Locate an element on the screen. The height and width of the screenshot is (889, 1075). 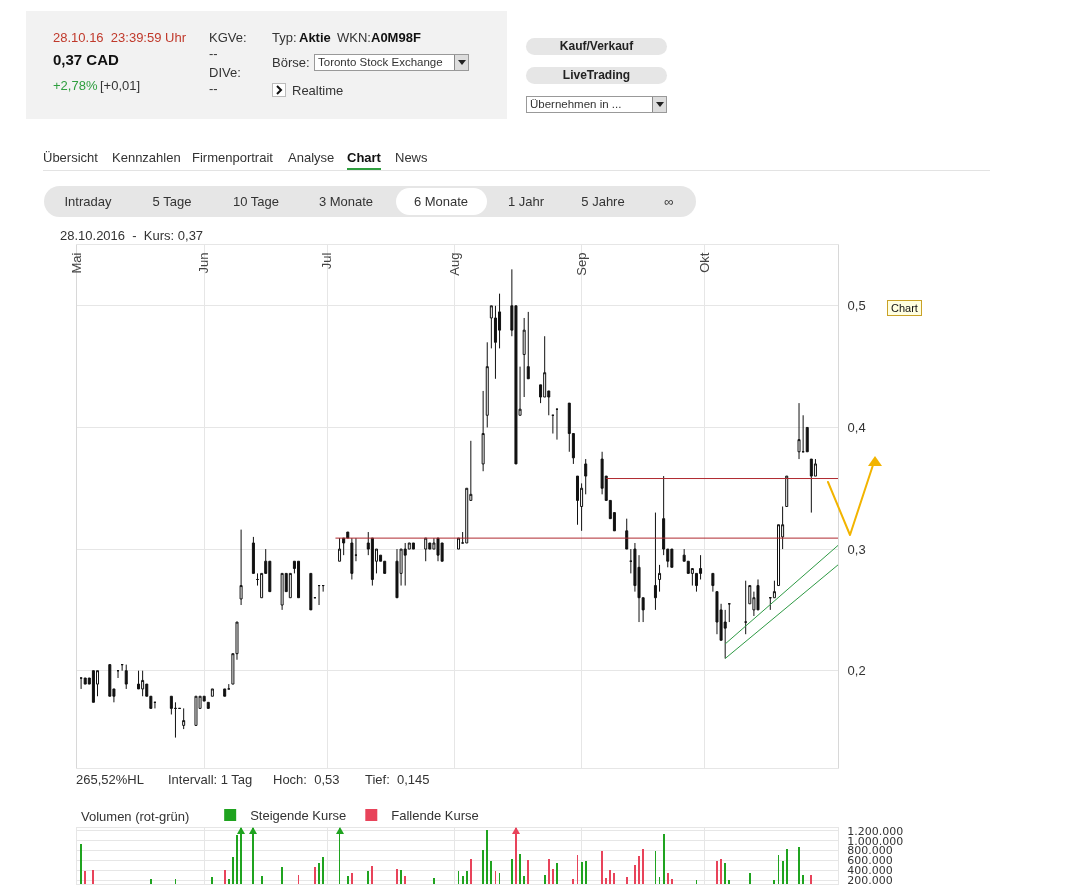
text: Intervall: 1 Tag is located at coordinates (210, 779).